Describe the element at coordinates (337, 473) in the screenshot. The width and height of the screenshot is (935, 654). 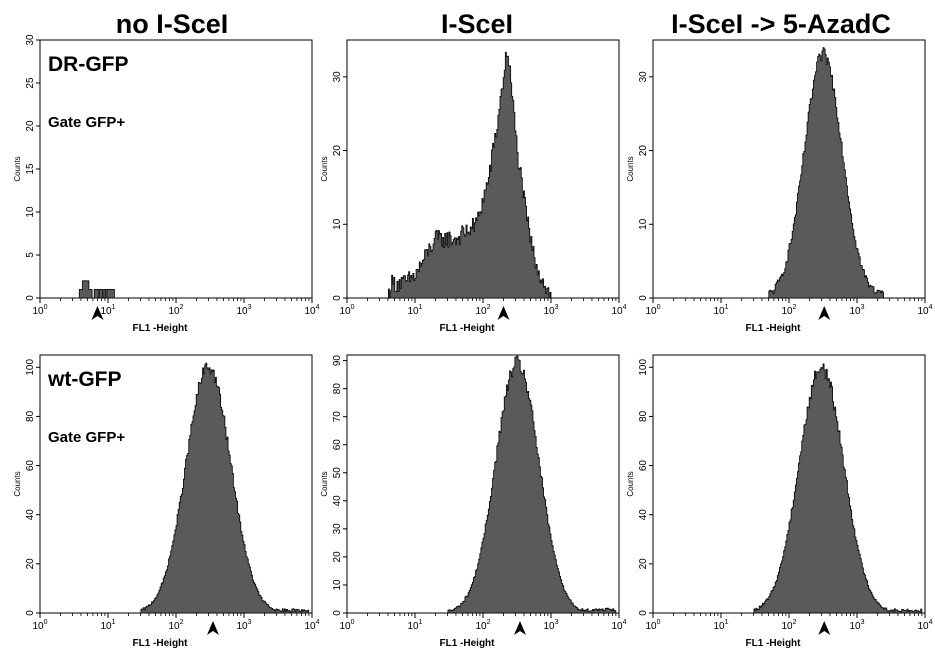
I see `y-tick-label: 50` at that location.